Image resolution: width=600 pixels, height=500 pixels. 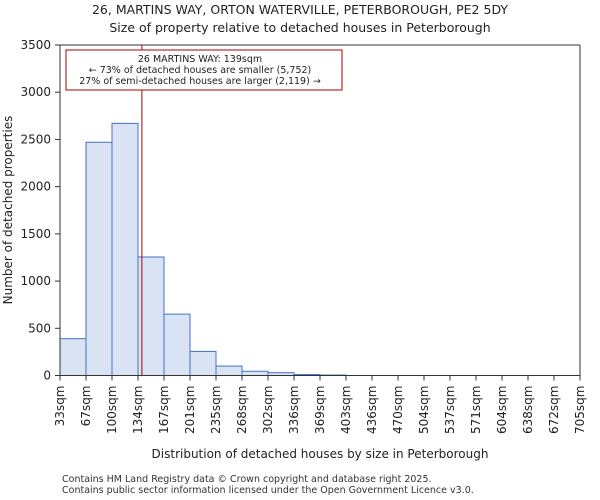 I want to click on y-tick-label: 3000, so click(x=35, y=92).